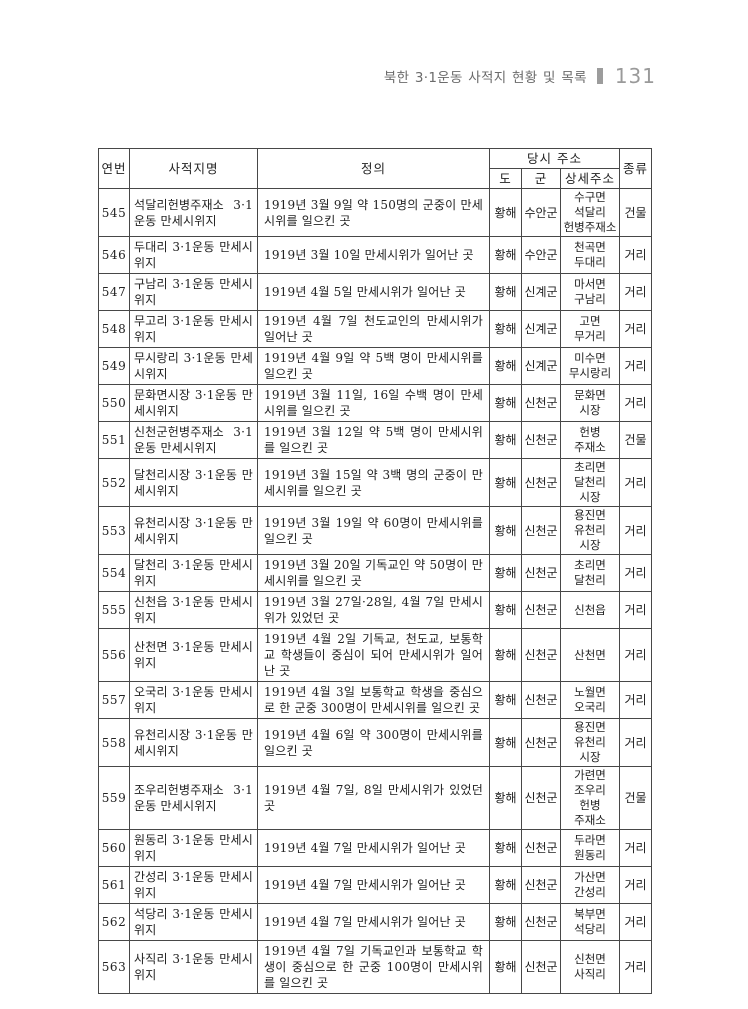 This screenshot has width=748, height=1009. Describe the element at coordinates (114, 848) in the screenshot. I see `row-number: 560` at that location.